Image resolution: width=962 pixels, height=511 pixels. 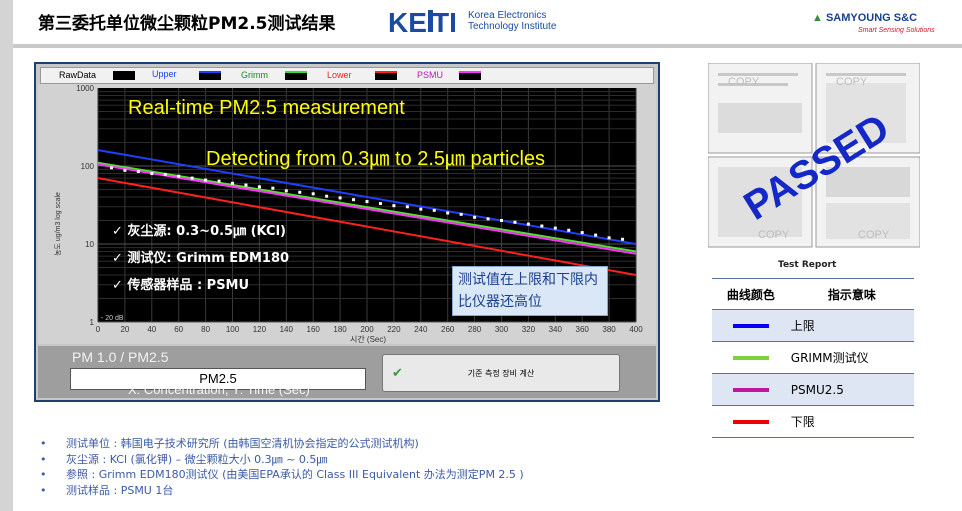 I want to click on condition-sample: ✓ 传感器样品 : PSMU, so click(x=181, y=285).